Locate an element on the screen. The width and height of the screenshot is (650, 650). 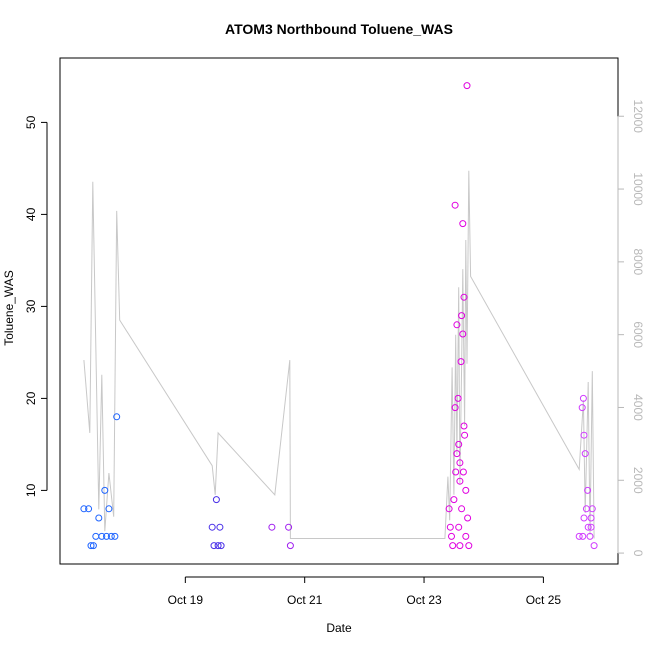
x-tick-label: Oct 21 is located at coordinates (305, 600).